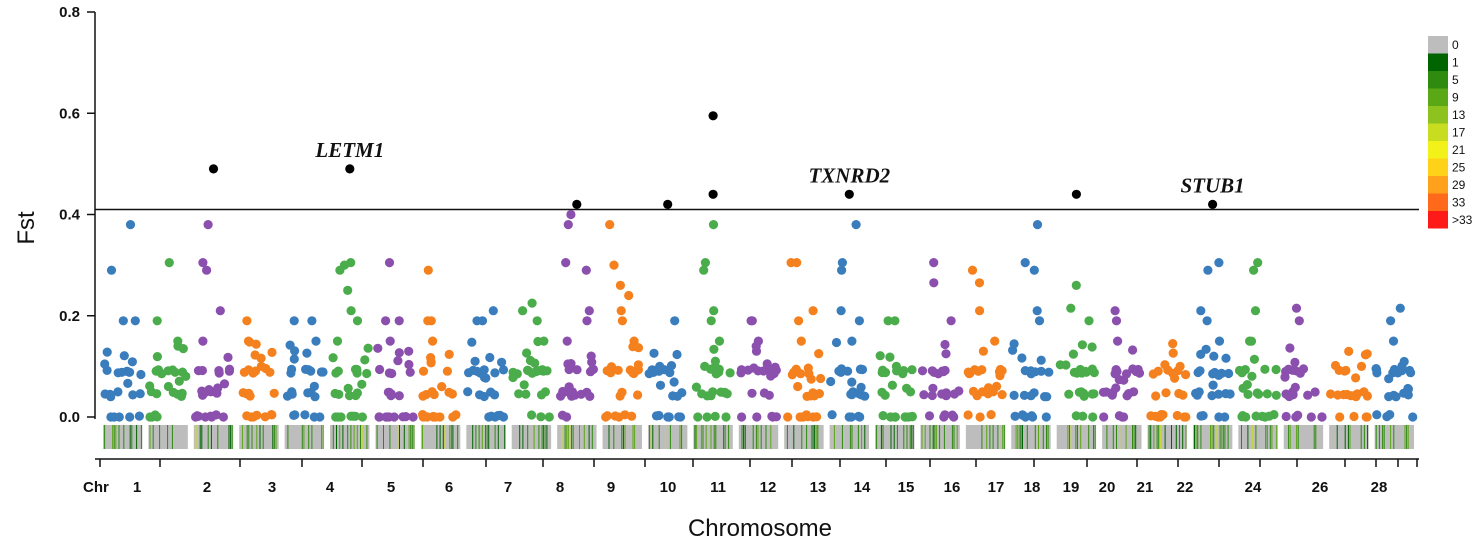 The height and width of the screenshot is (541, 1476). I want to click on y-tick-label: 0.2, so click(69, 316).